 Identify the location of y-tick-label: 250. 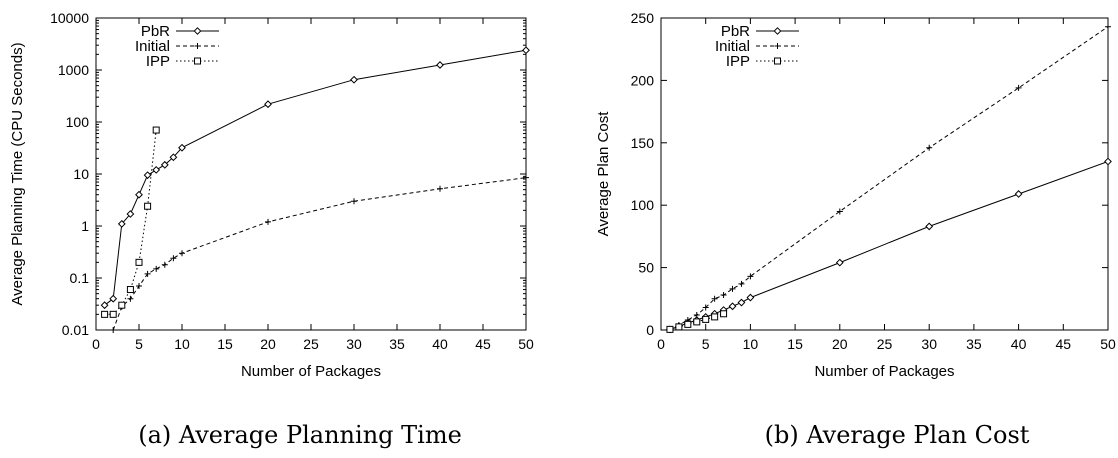
(643, 18).